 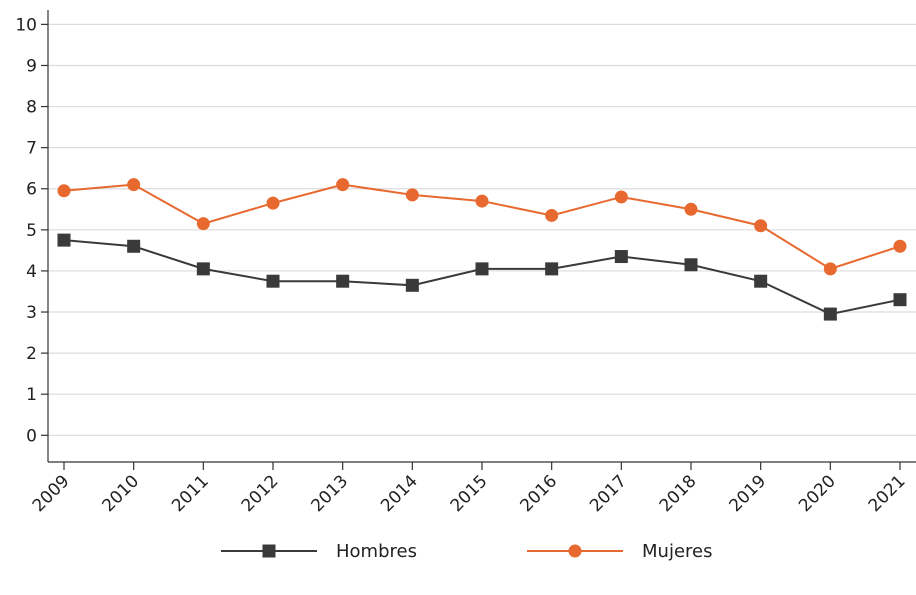 What do you see at coordinates (31, 149) in the screenshot?
I see `y-tick-label: 7` at bounding box center [31, 149].